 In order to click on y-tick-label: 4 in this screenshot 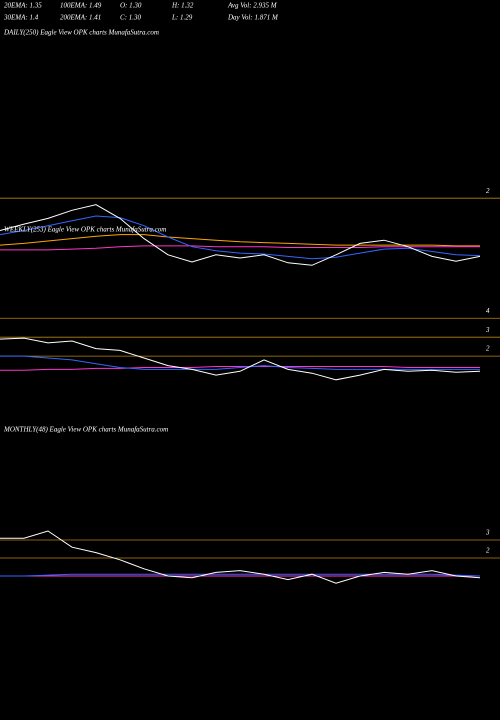, I will do `click(488, 311)`.